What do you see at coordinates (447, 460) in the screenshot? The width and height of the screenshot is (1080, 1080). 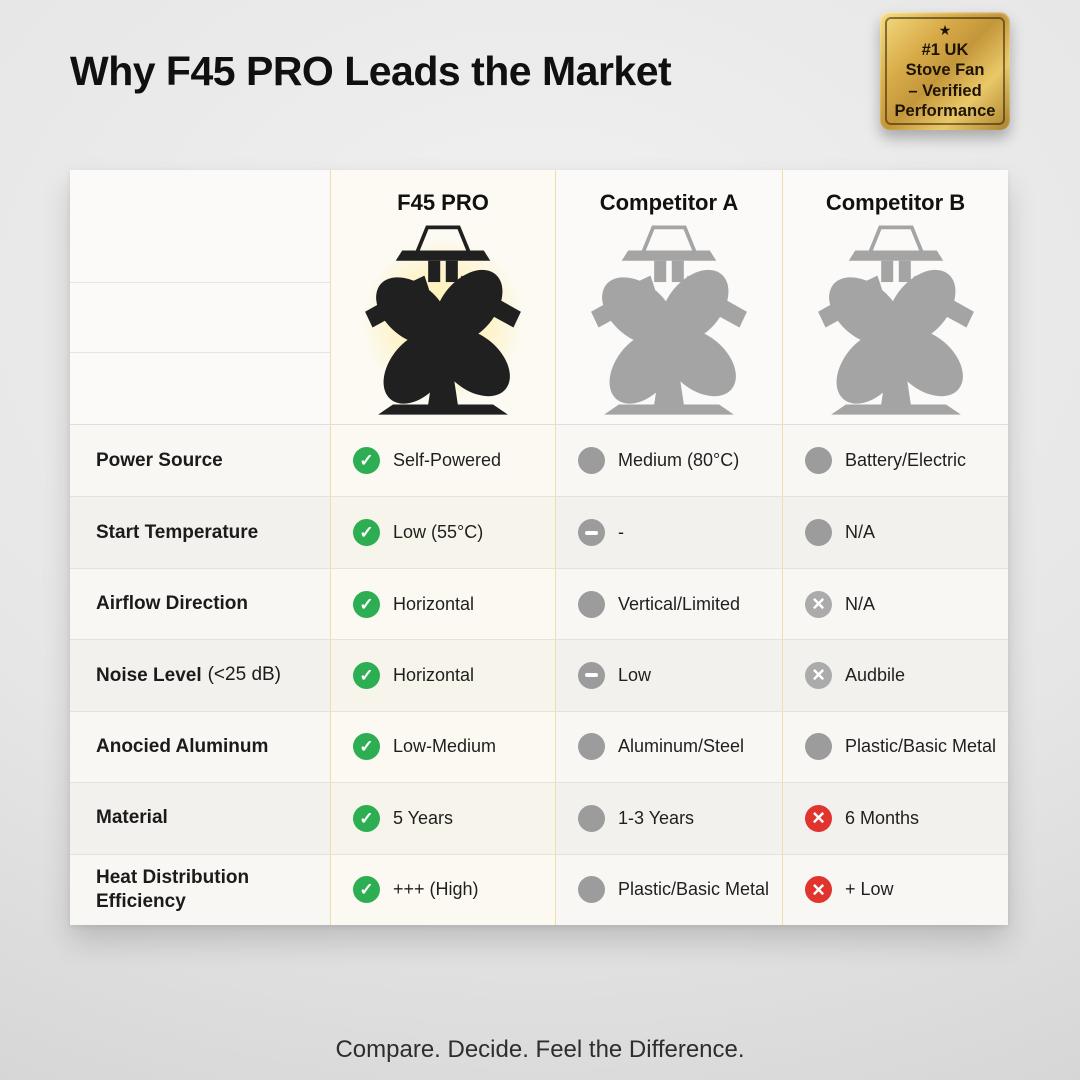 I see `cell-value: Self-Powered` at bounding box center [447, 460].